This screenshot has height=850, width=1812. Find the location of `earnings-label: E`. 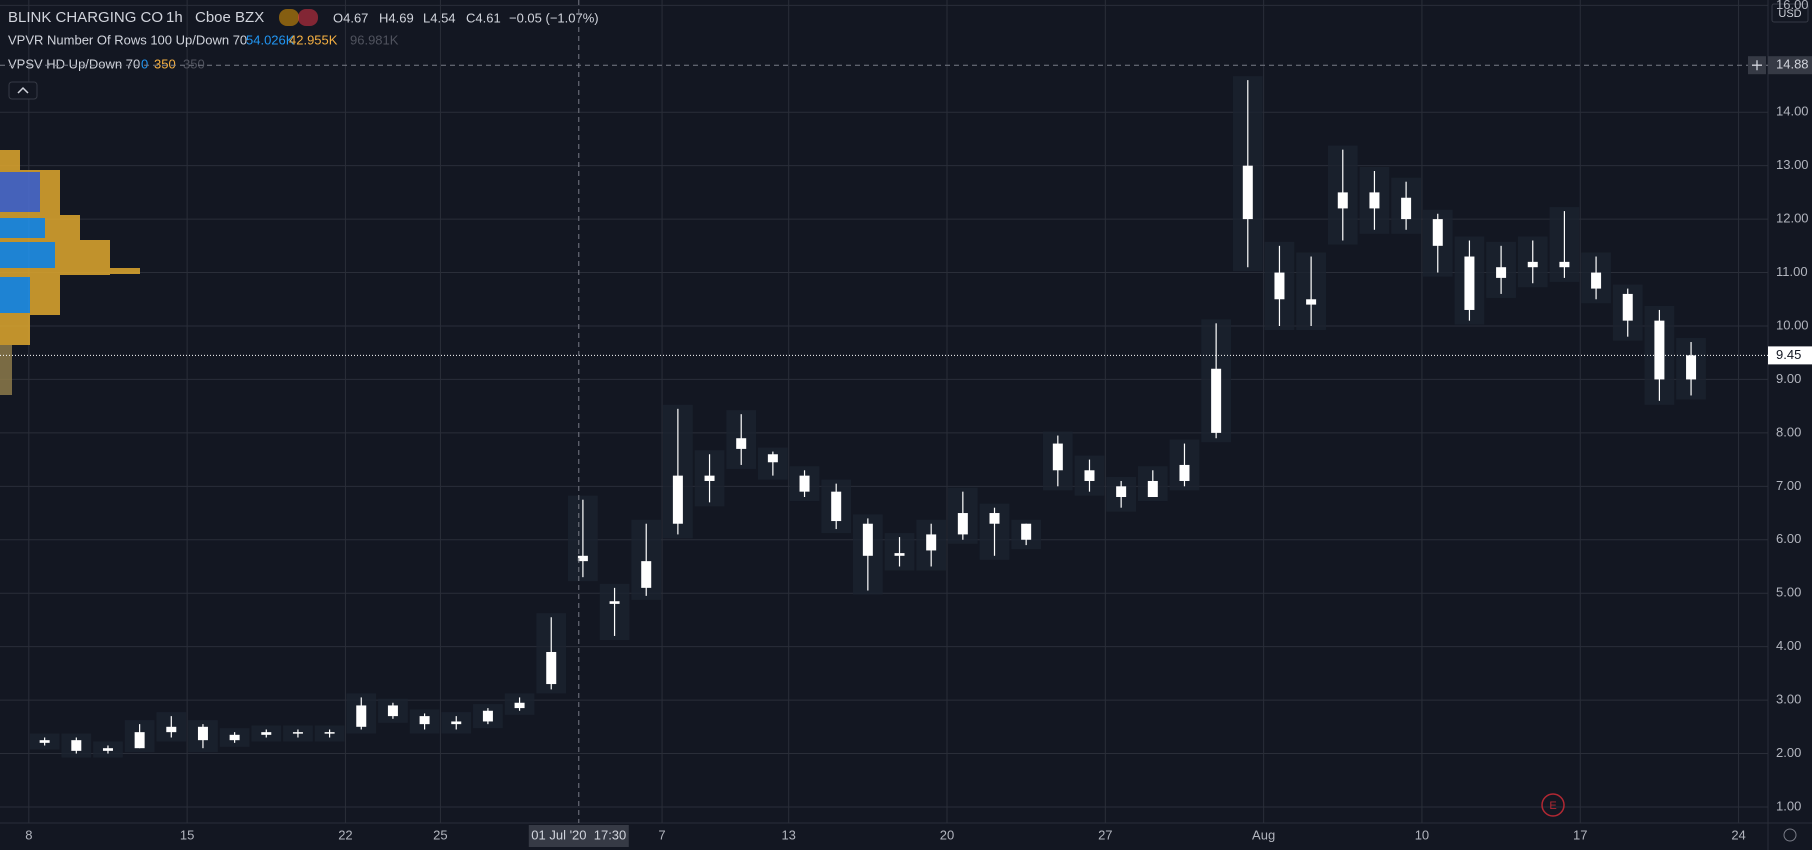

earnings-label: E is located at coordinates (1552, 806).